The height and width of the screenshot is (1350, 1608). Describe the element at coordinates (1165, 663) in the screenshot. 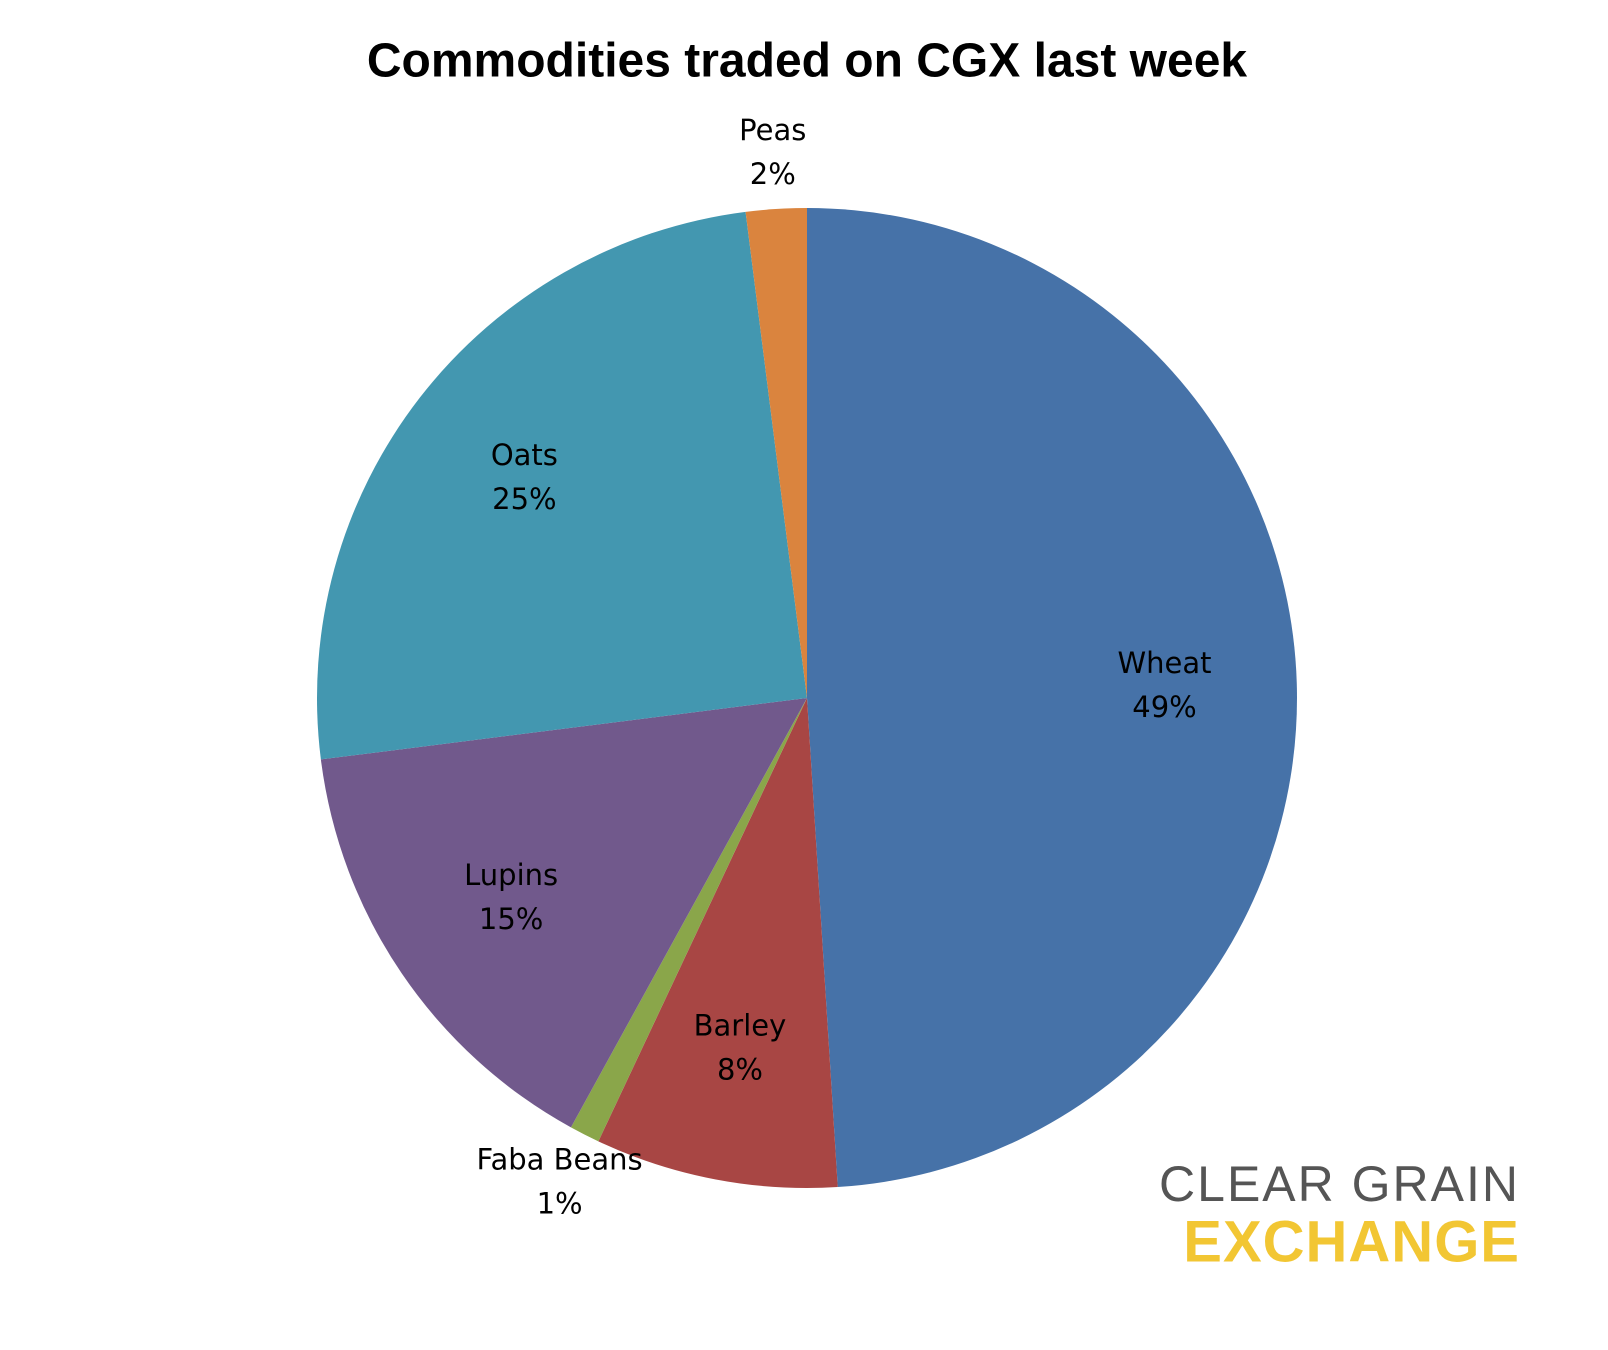

I see `slice-label: Wheat` at that location.